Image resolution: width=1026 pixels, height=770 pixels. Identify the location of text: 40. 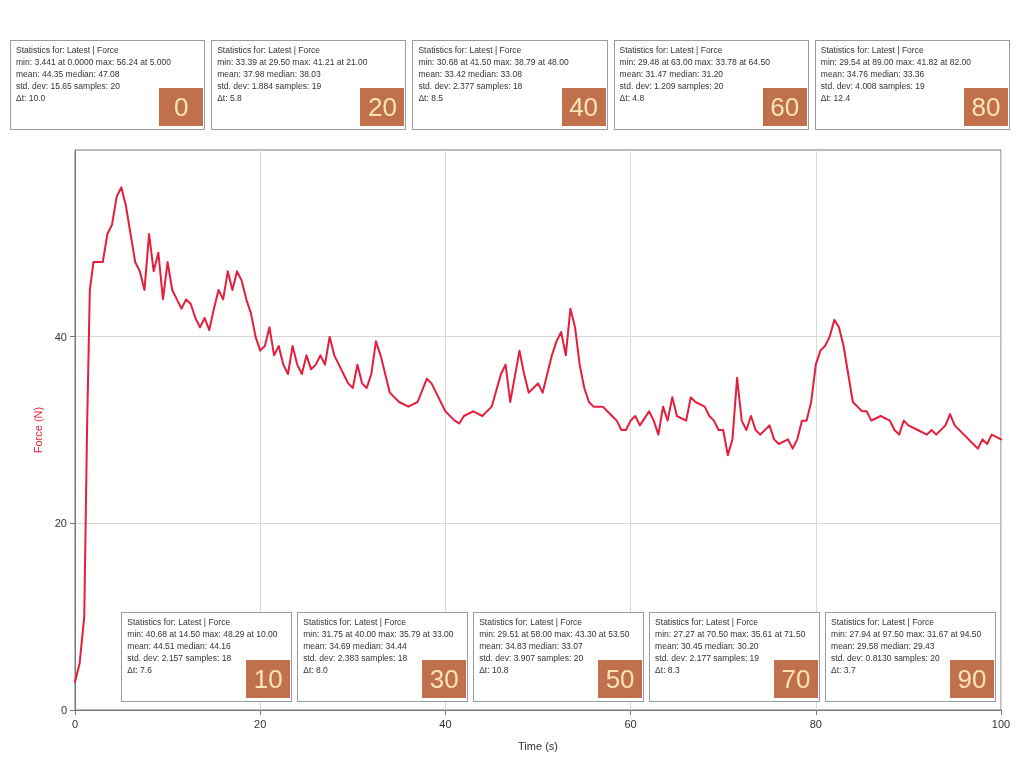
(583, 107).